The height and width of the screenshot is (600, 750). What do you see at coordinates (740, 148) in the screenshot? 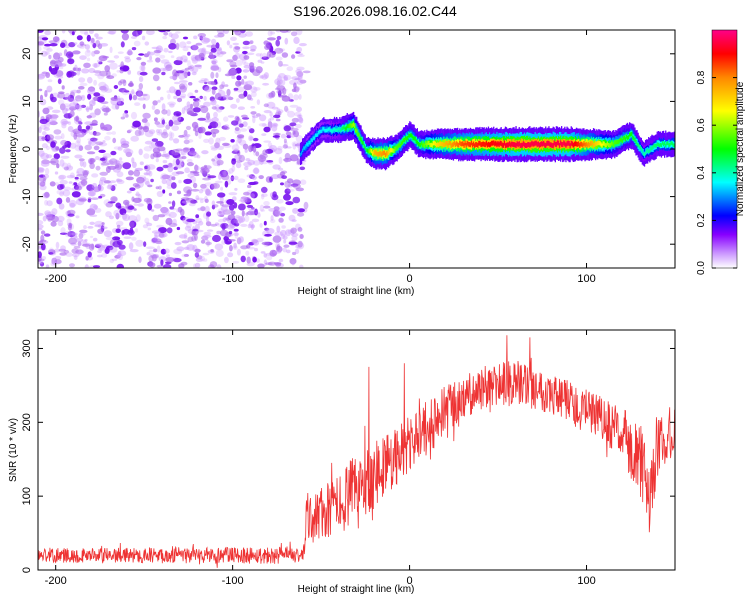
I see `colorbar-label: Normalized spectral amplitude` at bounding box center [740, 148].